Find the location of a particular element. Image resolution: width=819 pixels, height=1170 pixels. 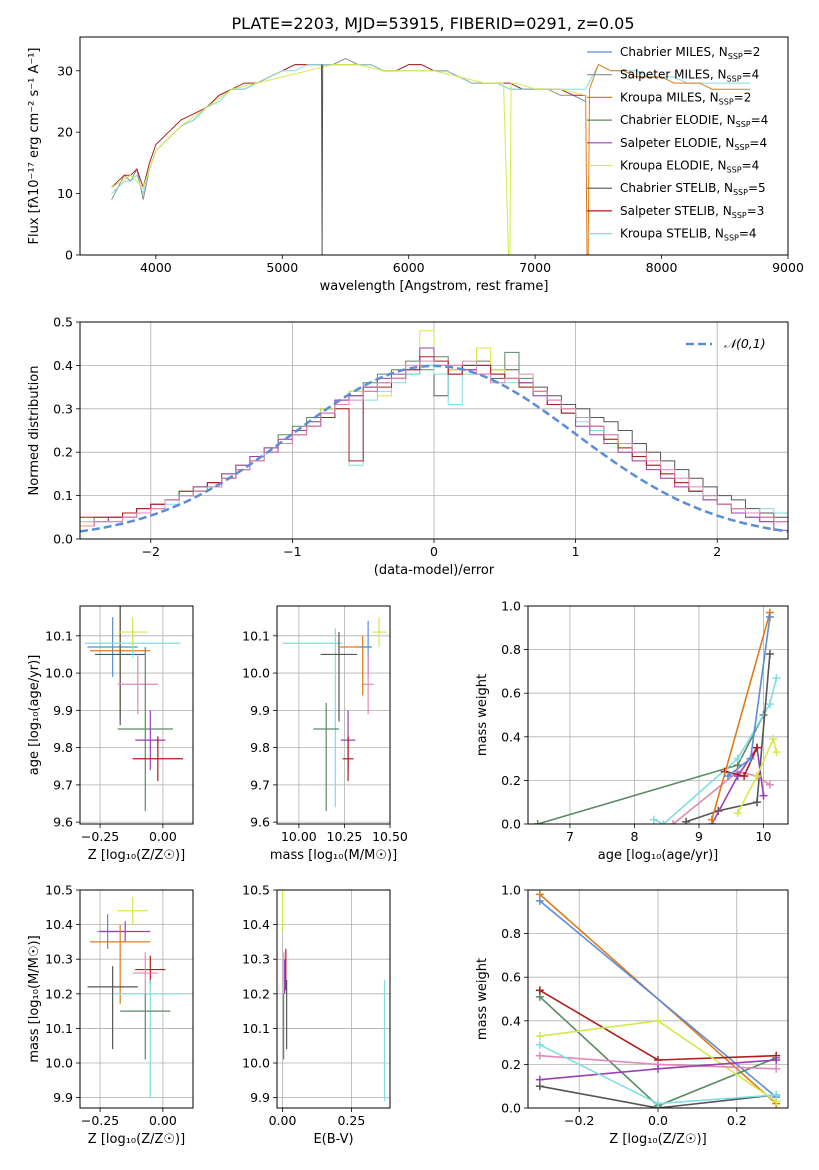

legend-label: Salpeter MILES, NSSP=4 is located at coordinates (689, 76).